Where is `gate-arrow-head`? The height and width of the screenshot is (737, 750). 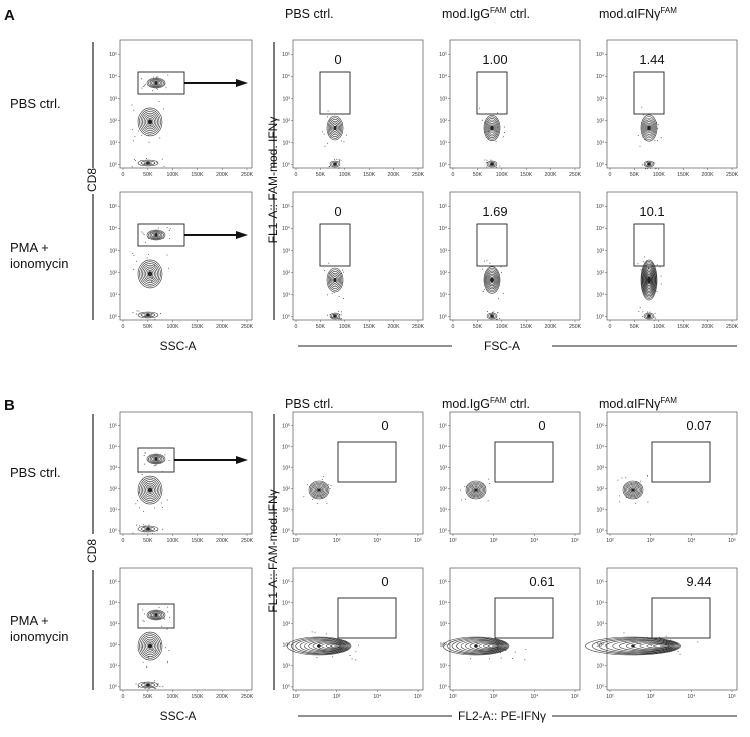 gate-arrow-head is located at coordinates (242, 460).